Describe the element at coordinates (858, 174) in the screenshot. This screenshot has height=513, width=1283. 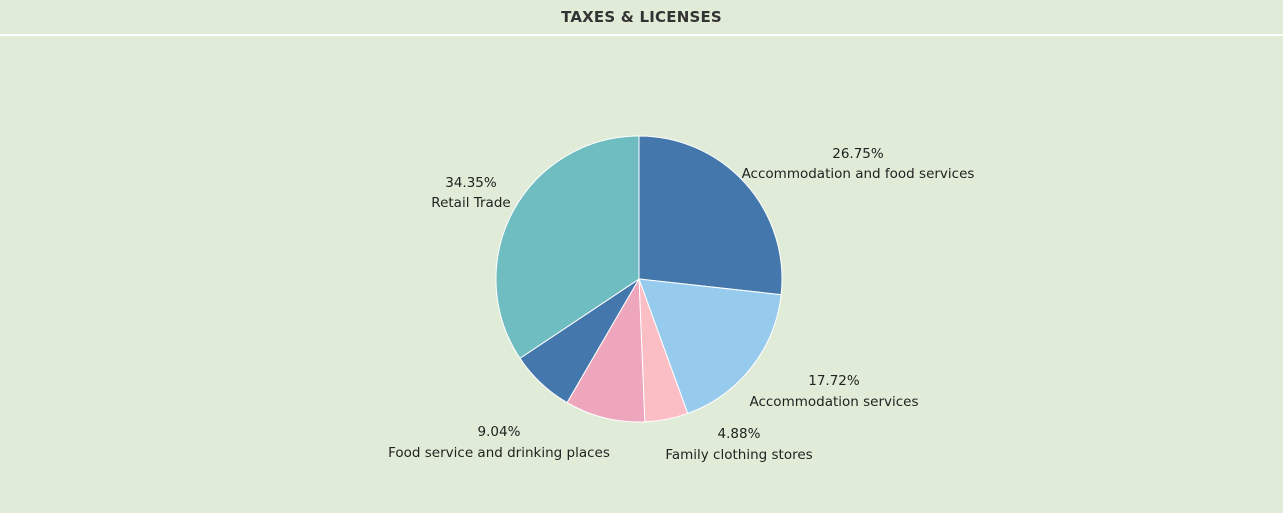
I see `slice-label-accommodation-food: Accommodation and food services` at that location.